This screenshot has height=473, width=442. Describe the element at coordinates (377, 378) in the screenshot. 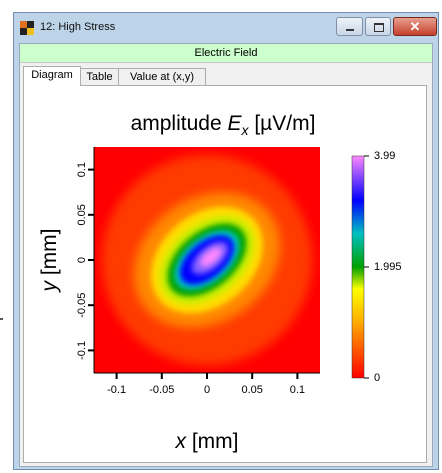

I see `colorbar-tick-label: 0` at that location.